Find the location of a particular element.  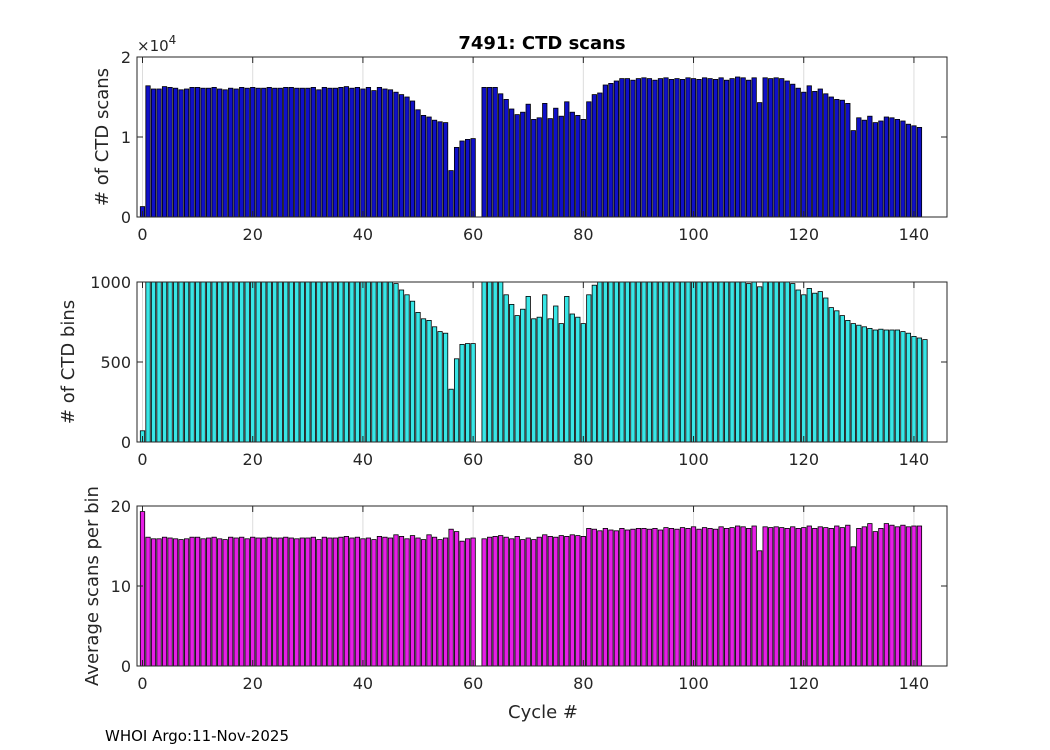

y-tick-label: 0 is located at coordinates (126, 442).